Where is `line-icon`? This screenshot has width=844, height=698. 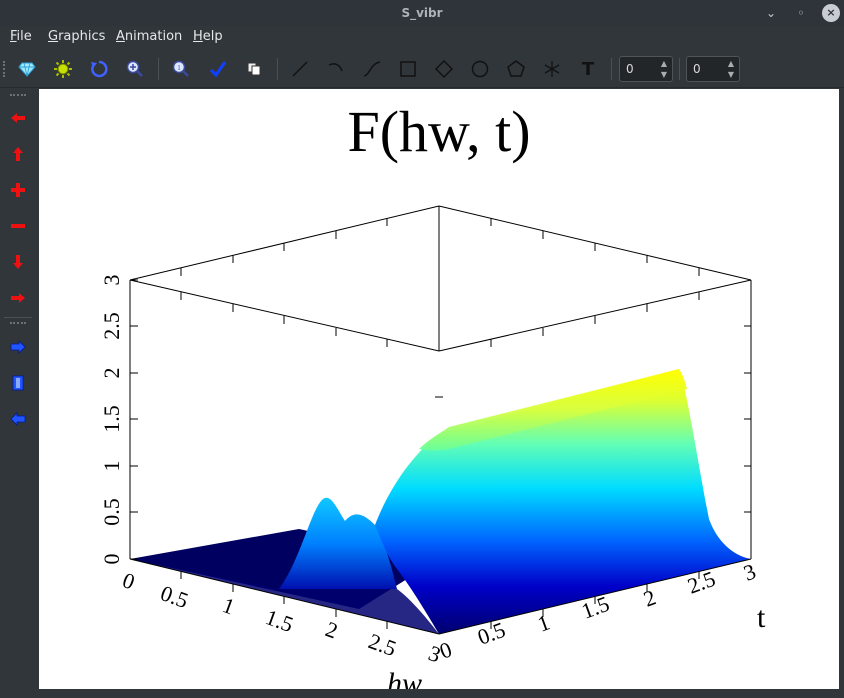
line-icon is located at coordinates (300, 69).